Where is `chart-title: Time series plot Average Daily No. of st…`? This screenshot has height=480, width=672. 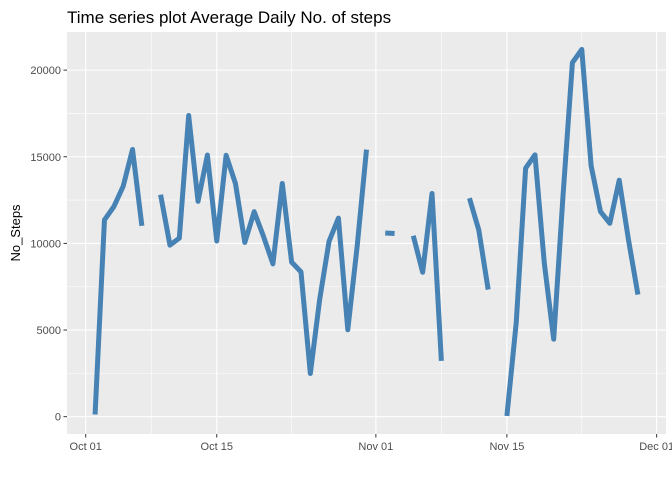 chart-title: Time series plot Average Daily No. of st… is located at coordinates (229, 17).